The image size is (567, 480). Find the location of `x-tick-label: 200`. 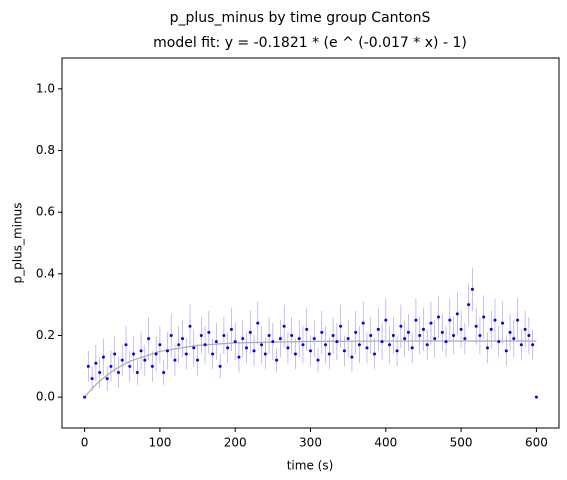

x-tick-label: 200 is located at coordinates (235, 443).